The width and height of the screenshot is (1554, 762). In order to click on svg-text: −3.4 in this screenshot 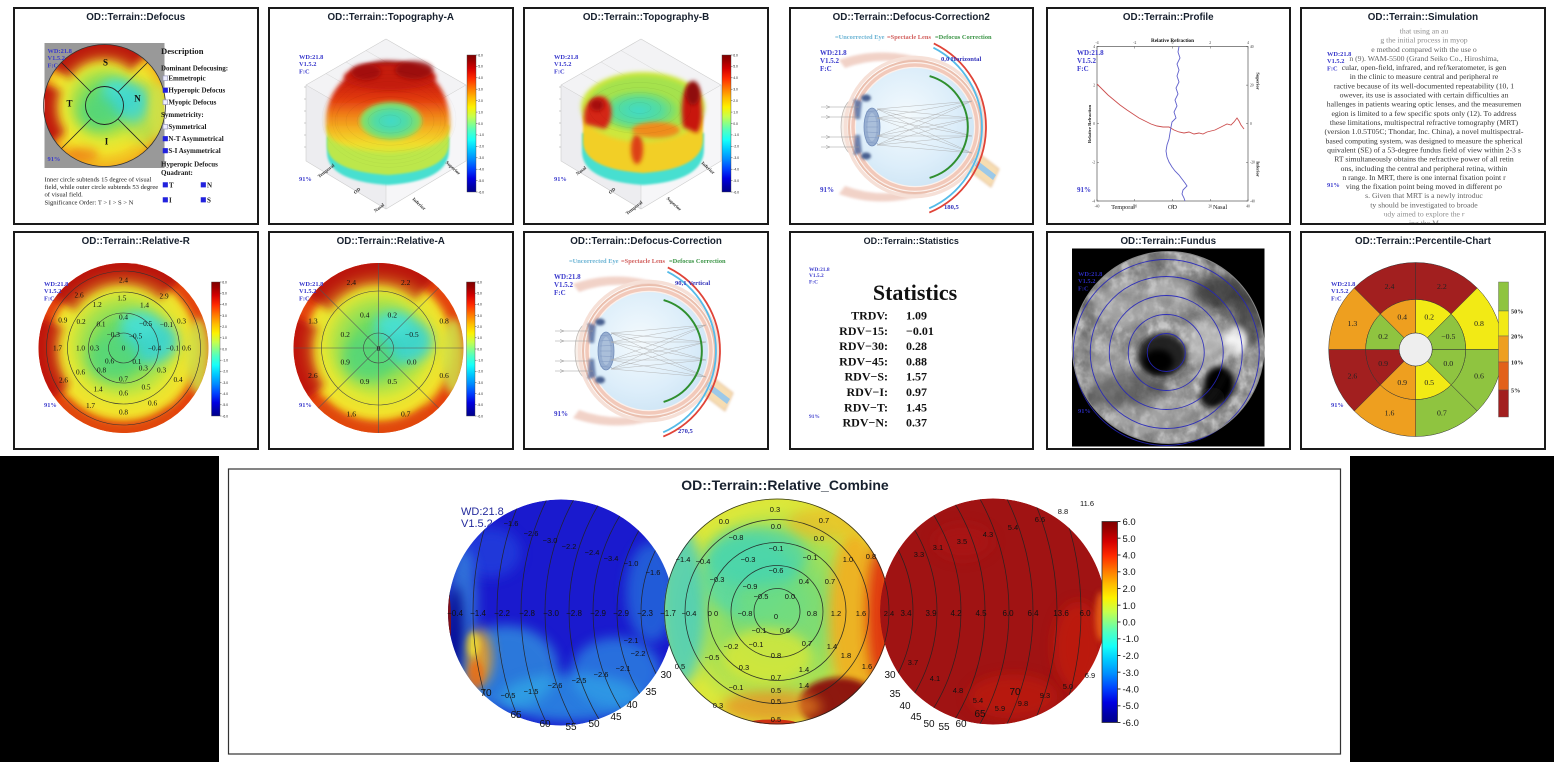, I will do `click(611, 558)`.